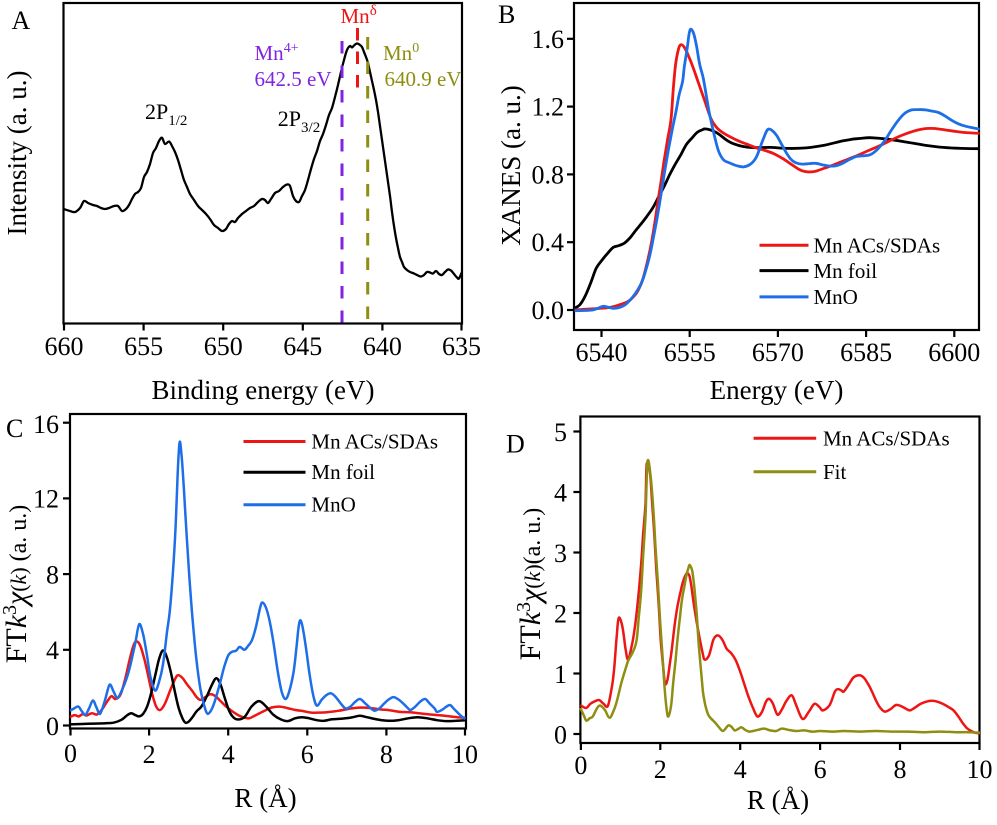 The width and height of the screenshot is (997, 825). Describe the element at coordinates (778, 352) in the screenshot. I see `svg-text: 6570` at that location.